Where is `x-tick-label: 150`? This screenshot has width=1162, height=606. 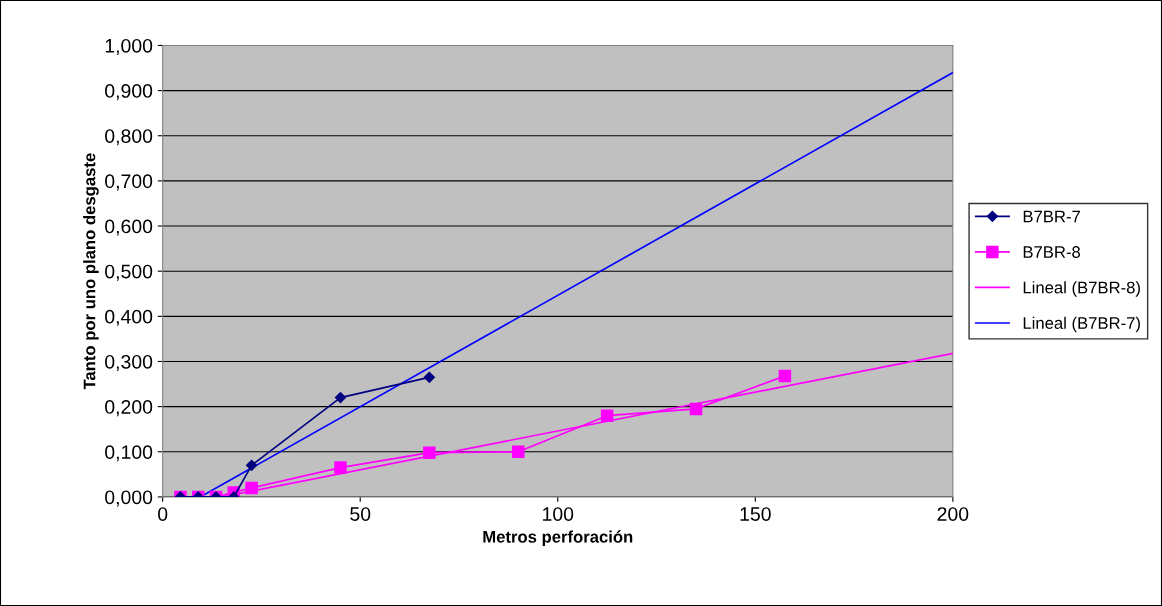 x-tick-label: 150 is located at coordinates (755, 514).